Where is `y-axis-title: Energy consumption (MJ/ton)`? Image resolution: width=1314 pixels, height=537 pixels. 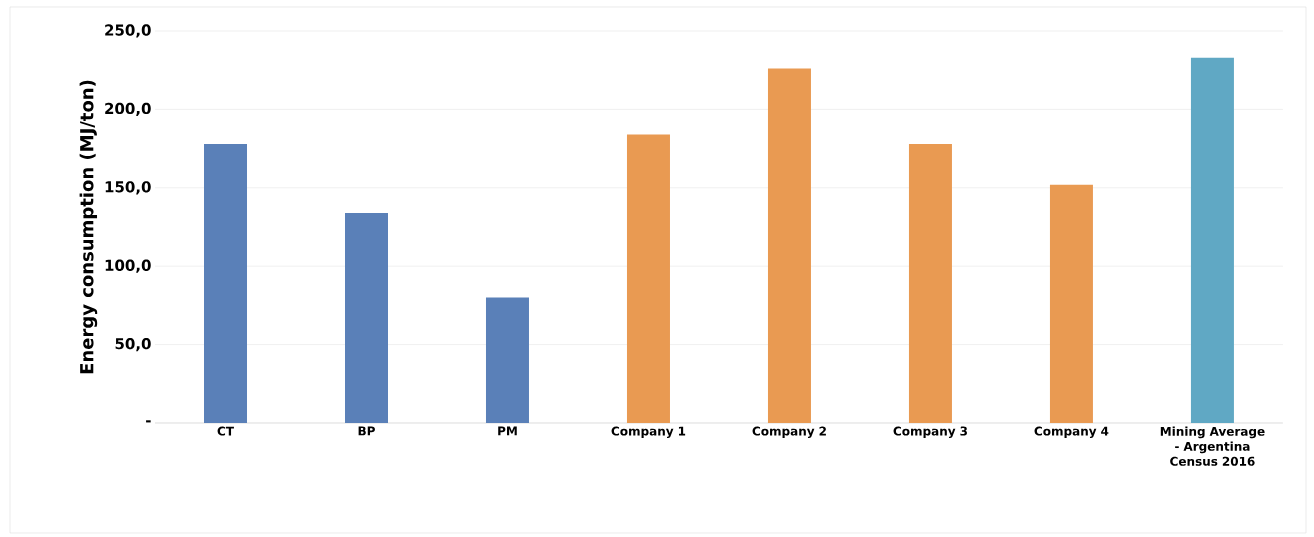 y-axis-title: Energy consumption (MJ/ton) is located at coordinates (88, 227).